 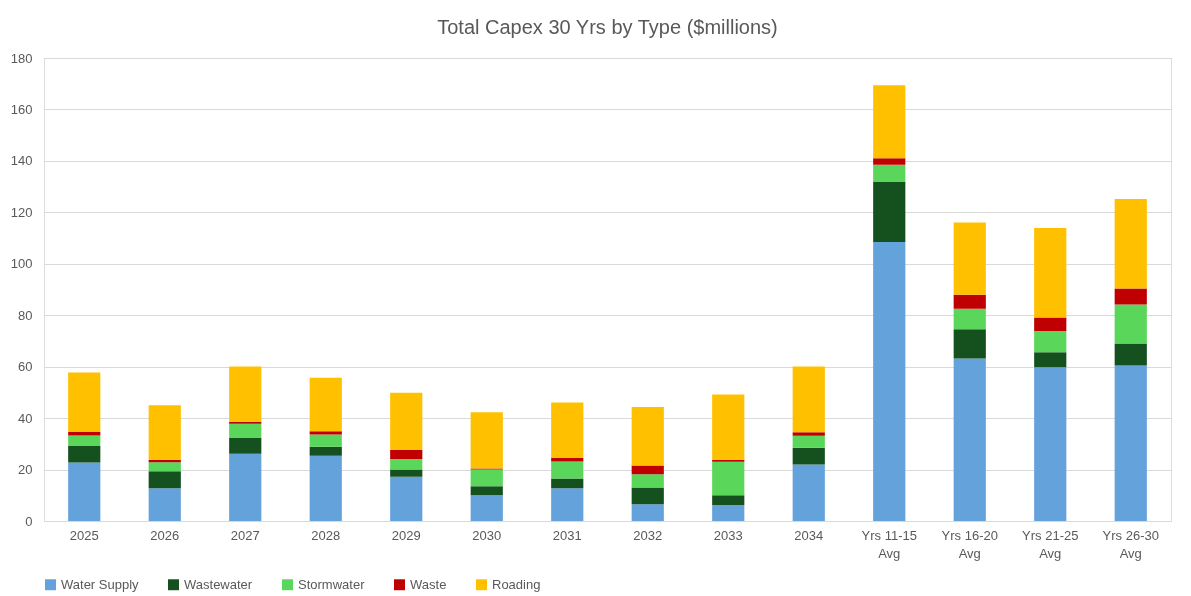 What do you see at coordinates (21, 109) in the screenshot?
I see `y-tick-label: 160` at bounding box center [21, 109].